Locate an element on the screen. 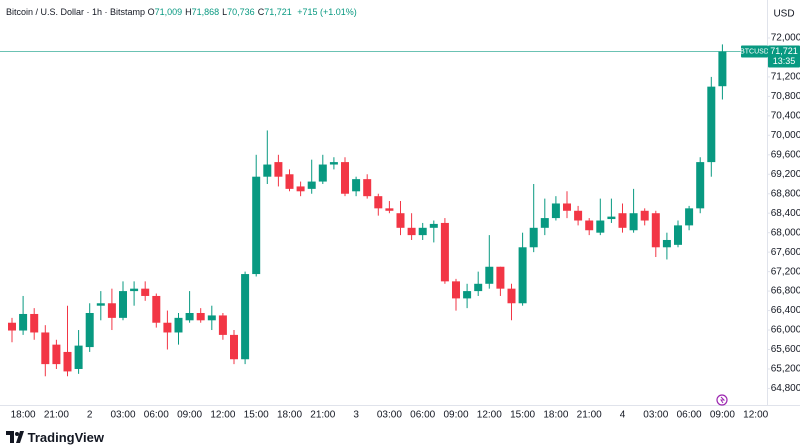 The width and height of the screenshot is (800, 445). x-tick-label: 15:00 is located at coordinates (256, 415).